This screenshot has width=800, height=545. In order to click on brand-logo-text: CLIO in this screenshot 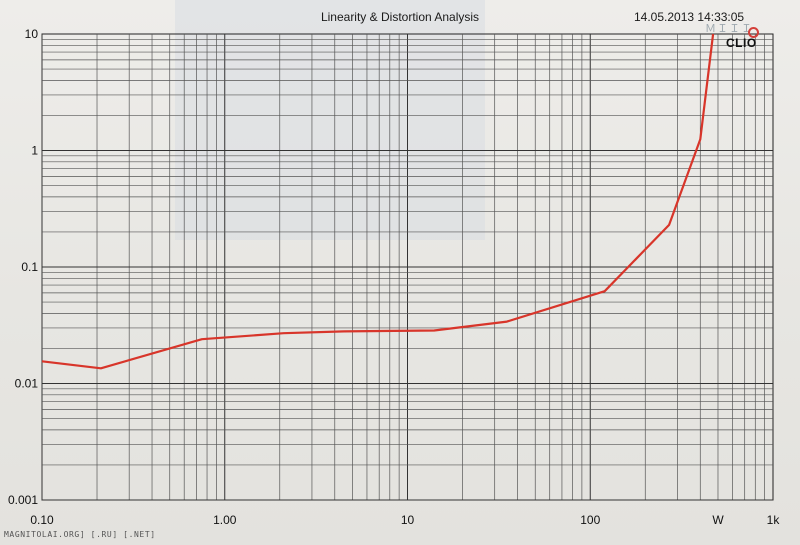, I will do `click(741, 43)`.